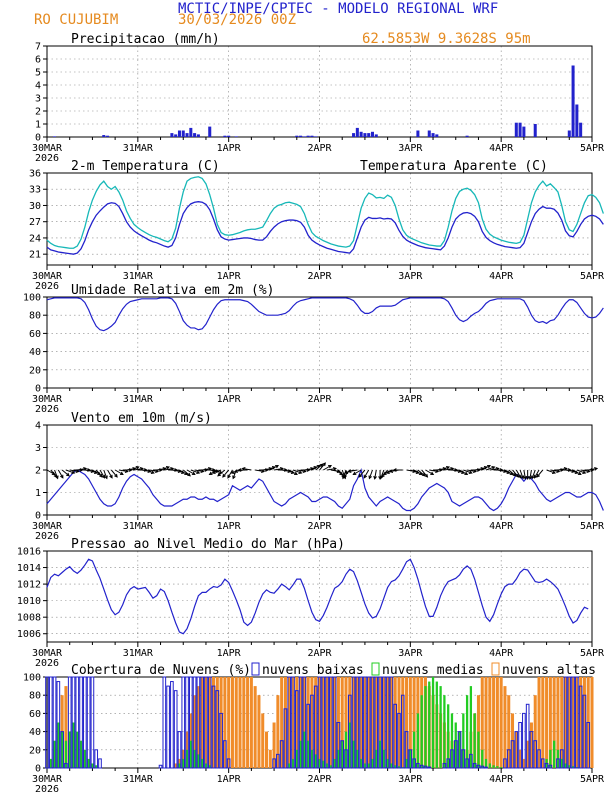  What do you see at coordinates (454, 166) in the screenshot?
I see `legend-apparent-temp: Temperatura Aparente (C)` at bounding box center [454, 166].